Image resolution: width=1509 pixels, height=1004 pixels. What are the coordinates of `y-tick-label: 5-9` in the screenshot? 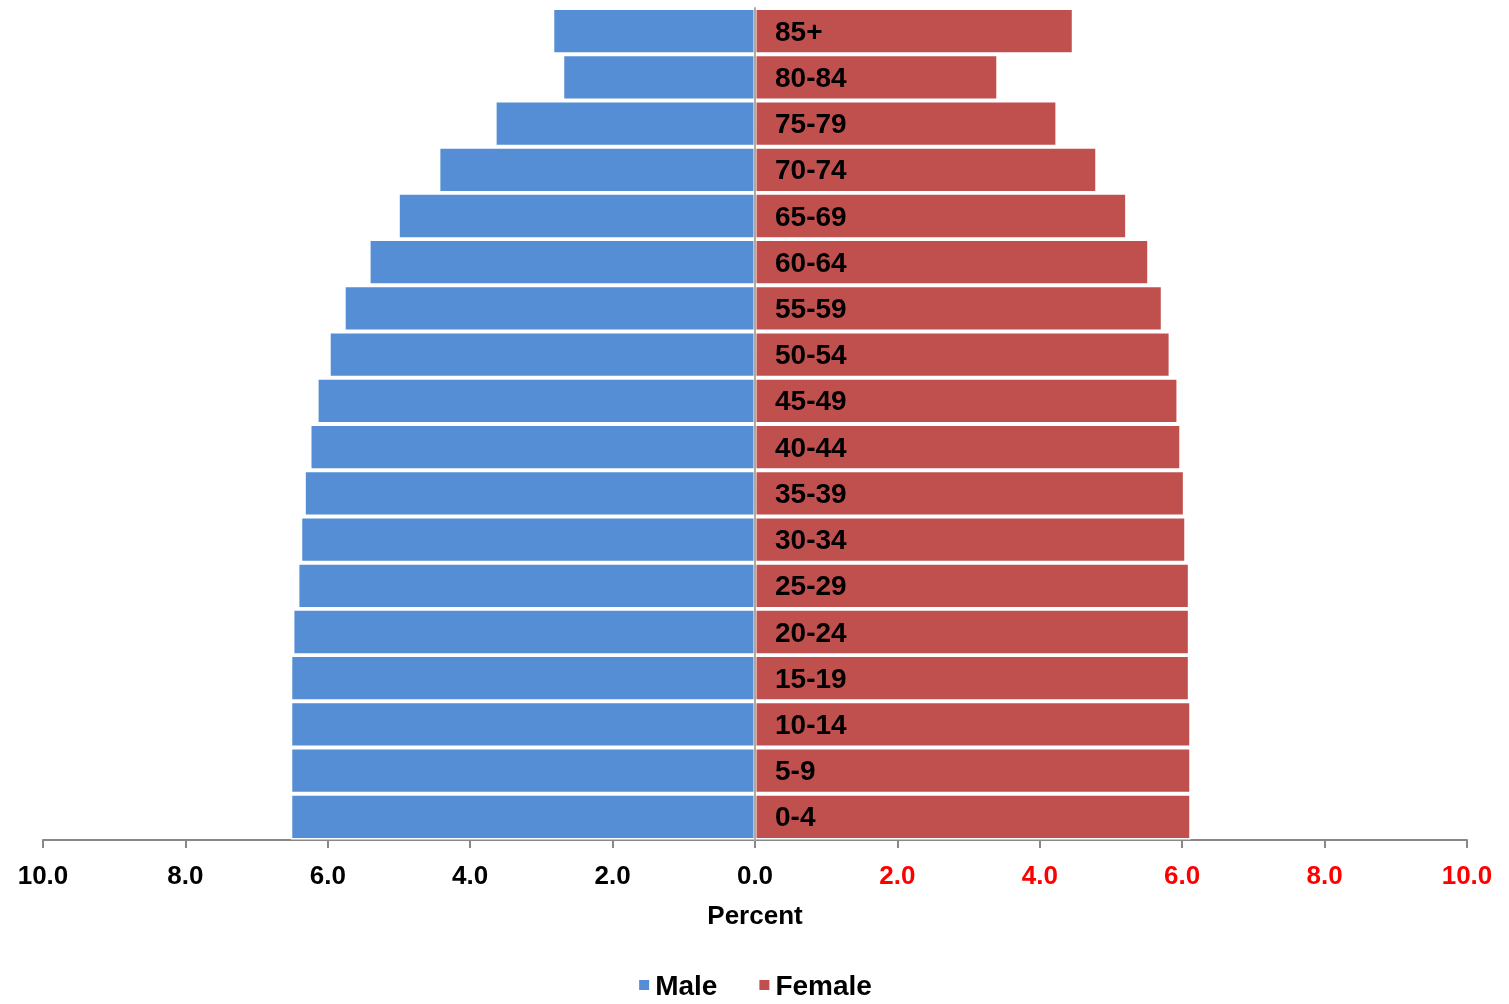 It's located at (795, 771).